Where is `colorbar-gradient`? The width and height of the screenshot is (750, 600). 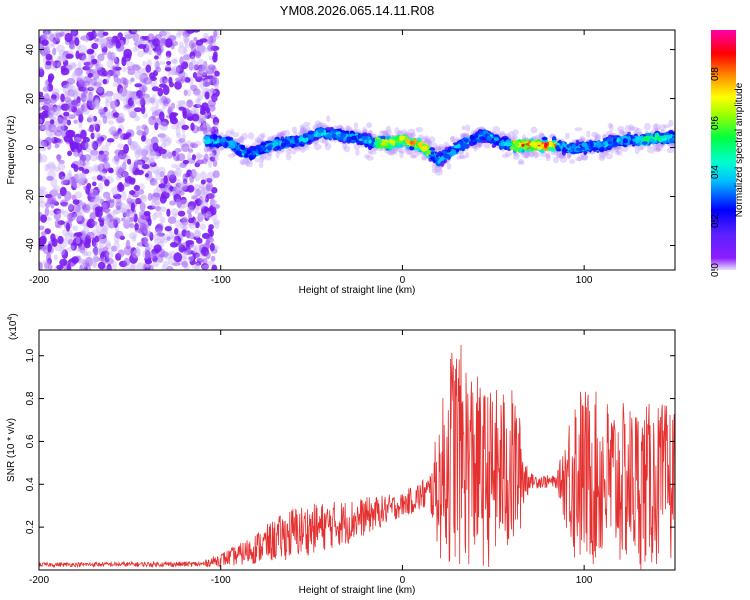 colorbar-gradient is located at coordinates (723, 150).